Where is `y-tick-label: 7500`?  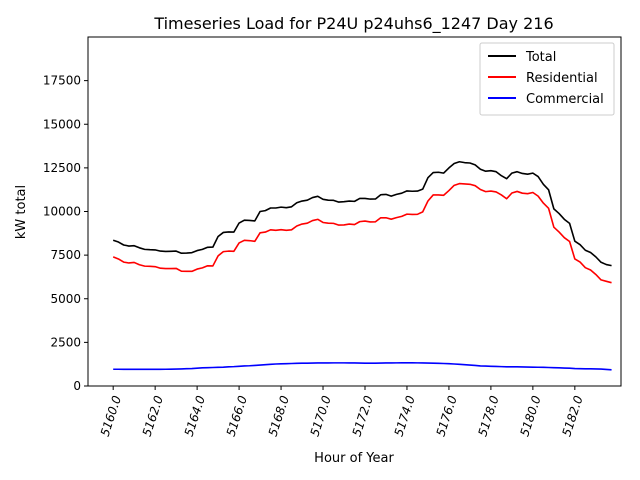 y-tick-label: 7500 is located at coordinates (65, 255).